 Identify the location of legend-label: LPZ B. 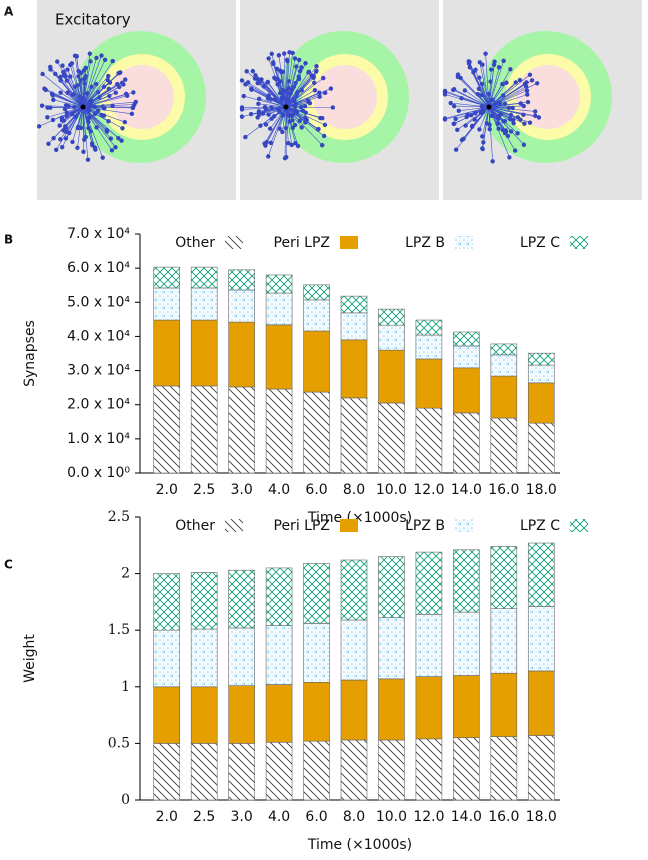
(425, 526).